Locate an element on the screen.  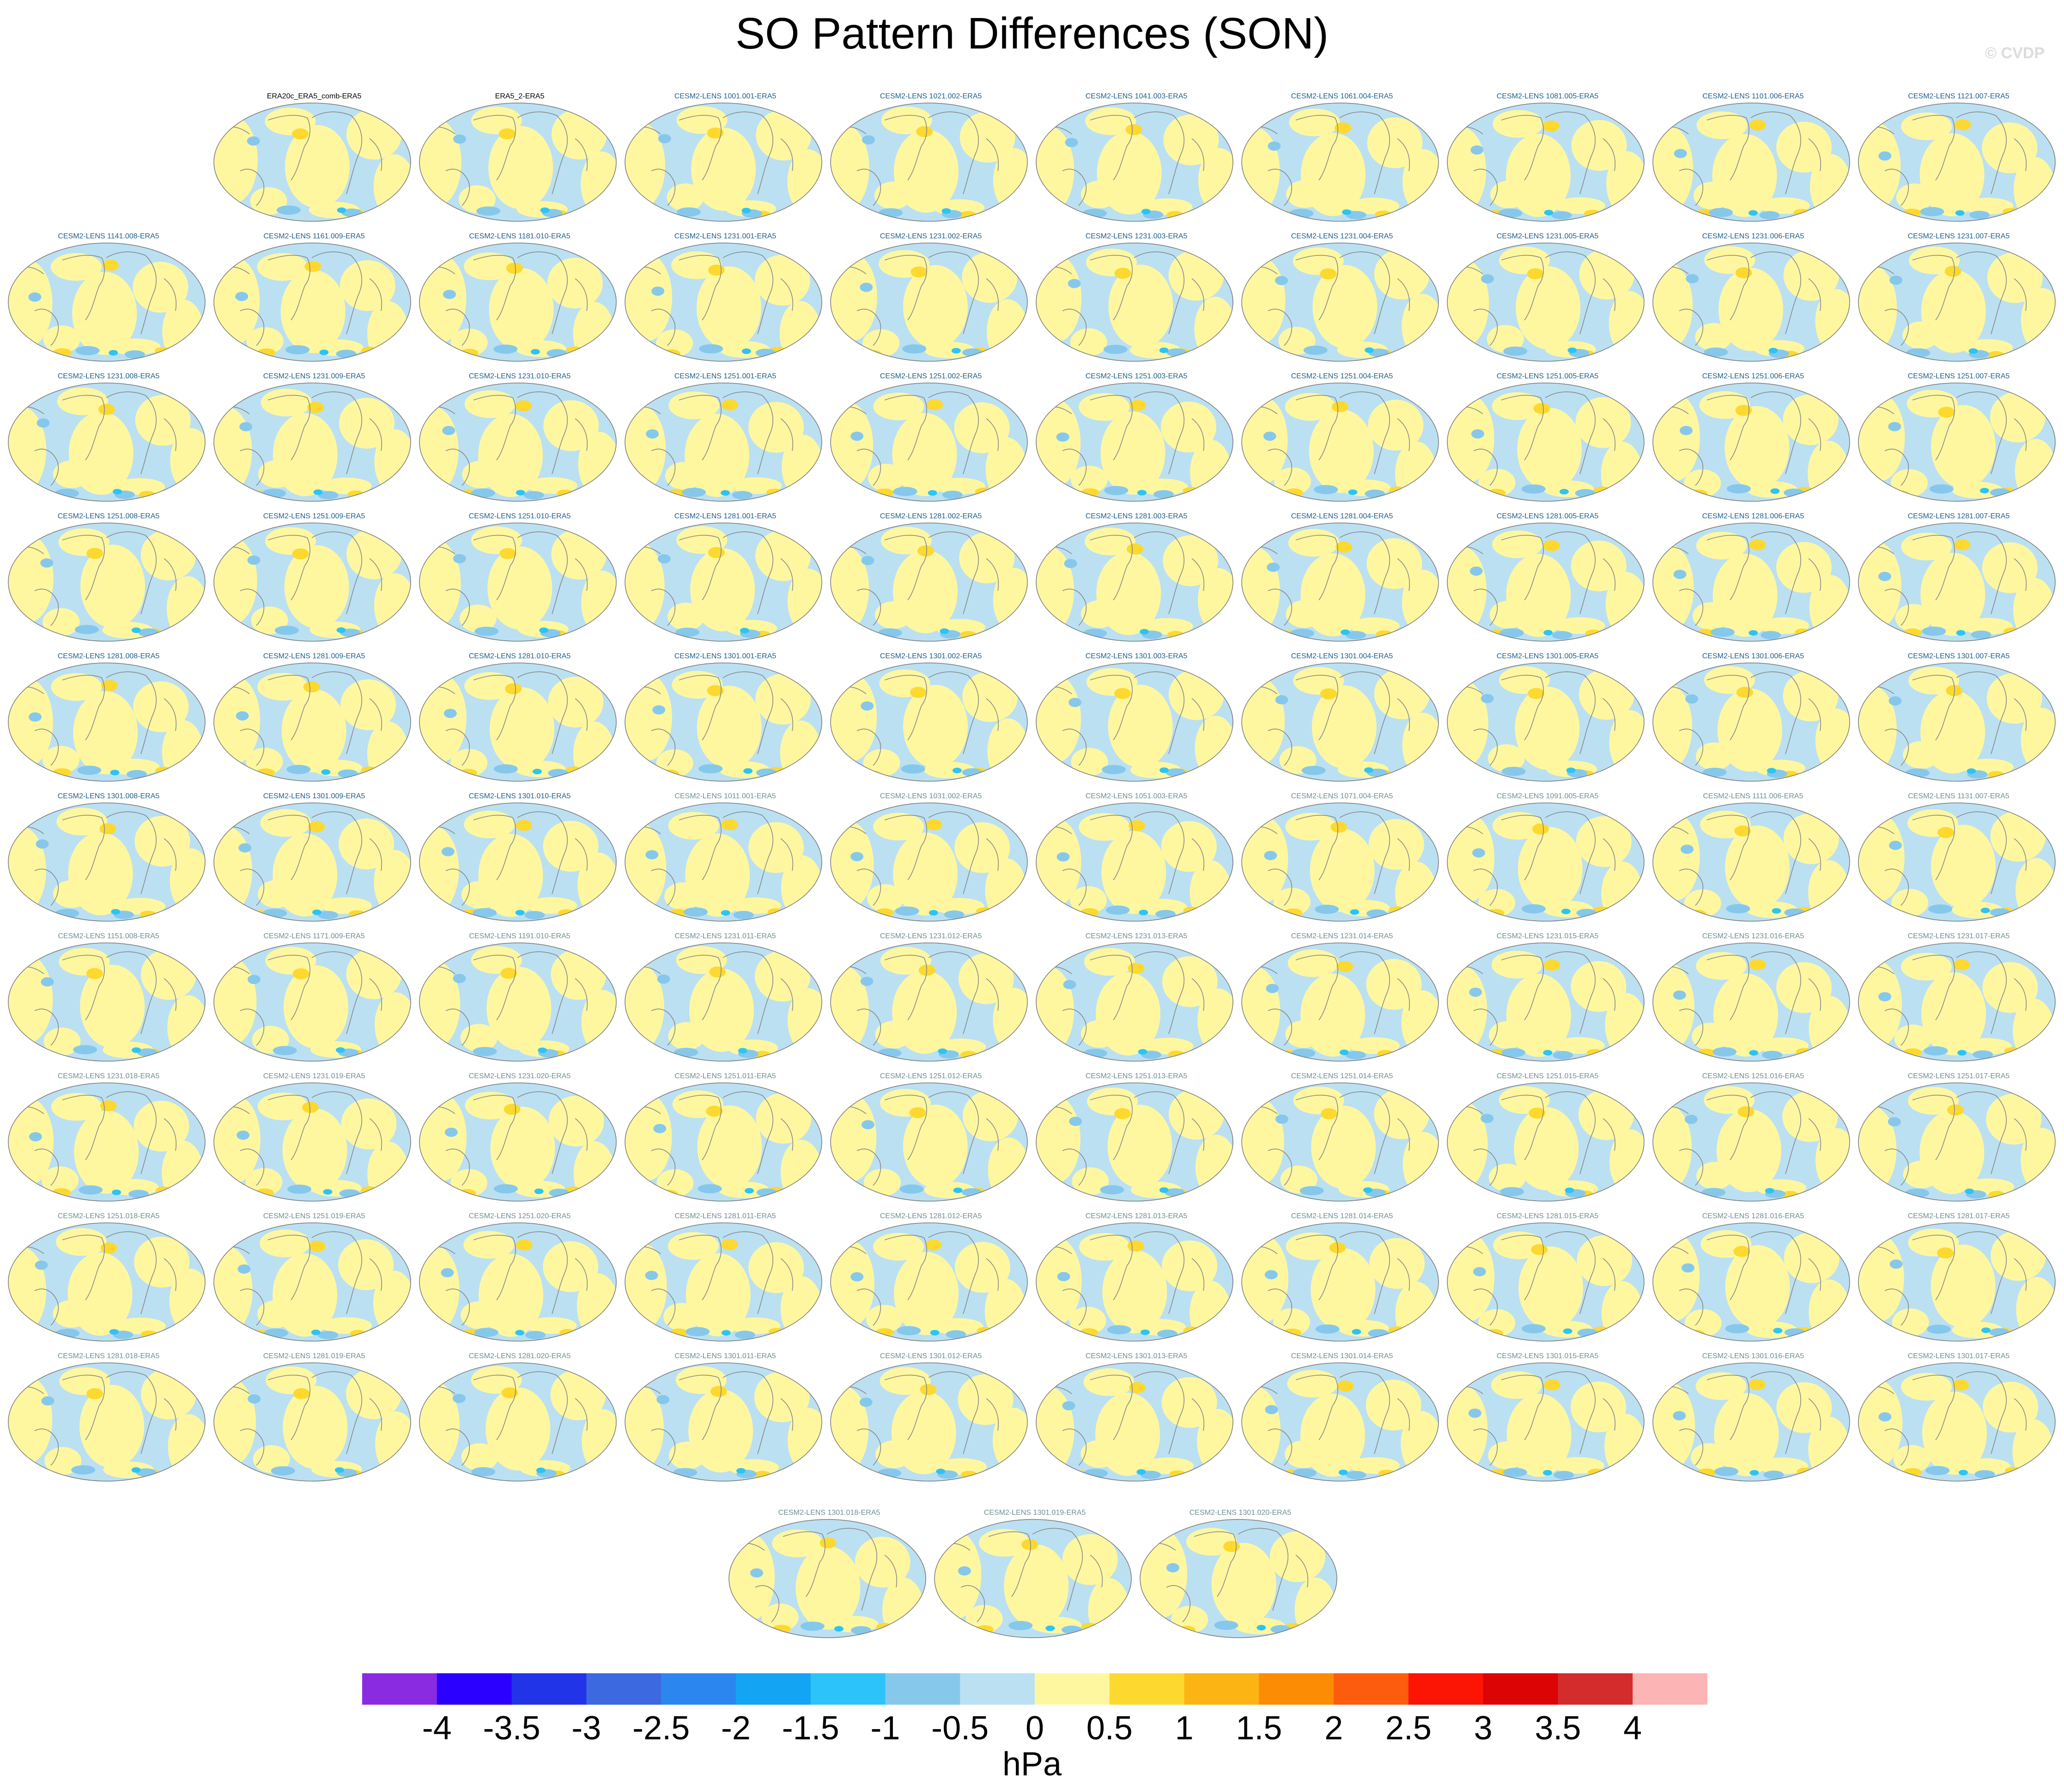
map-panel: CESM2-LENS 1081.005-ERA5 is located at coordinates (1547, 161).